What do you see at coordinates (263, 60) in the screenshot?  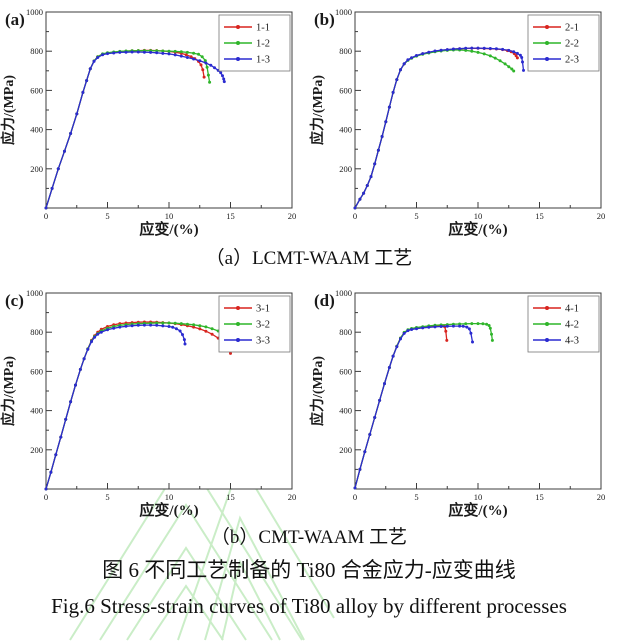 I see `legend-label-1-3: 1-3` at bounding box center [263, 60].